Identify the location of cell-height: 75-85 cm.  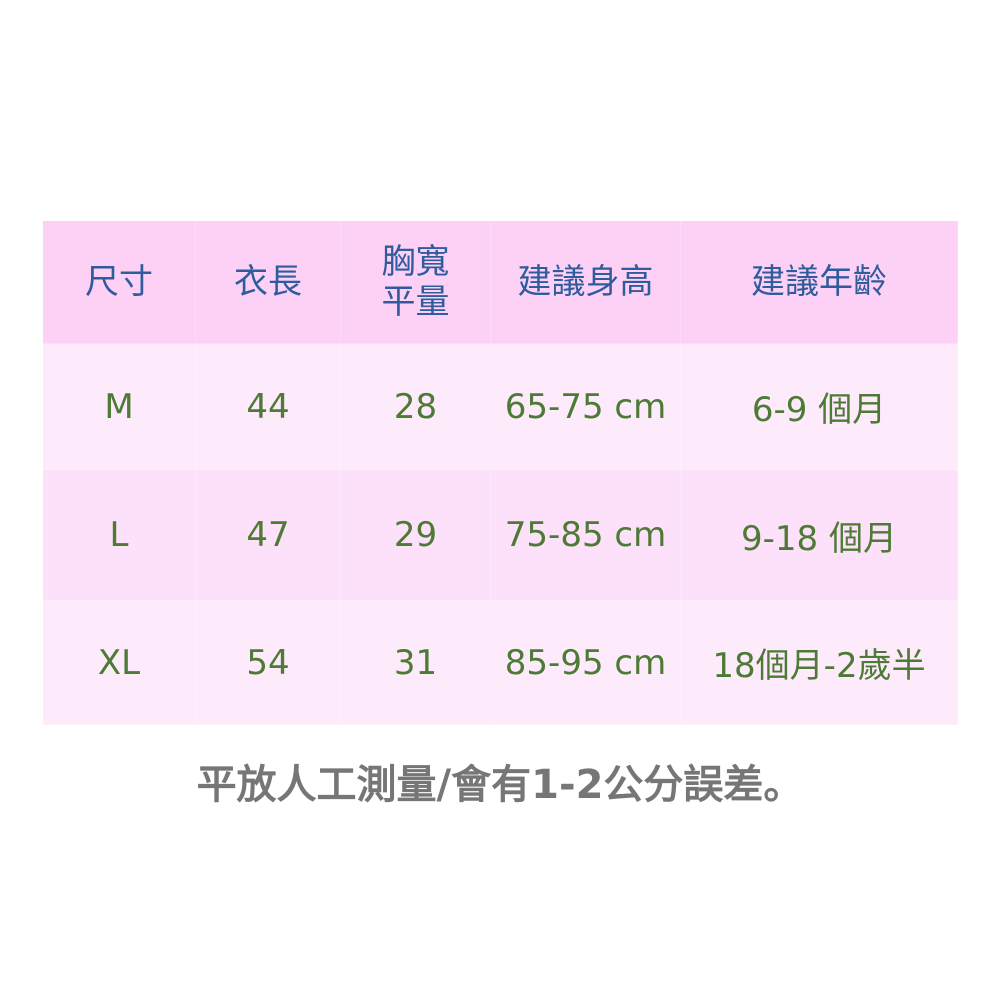
(585, 535).